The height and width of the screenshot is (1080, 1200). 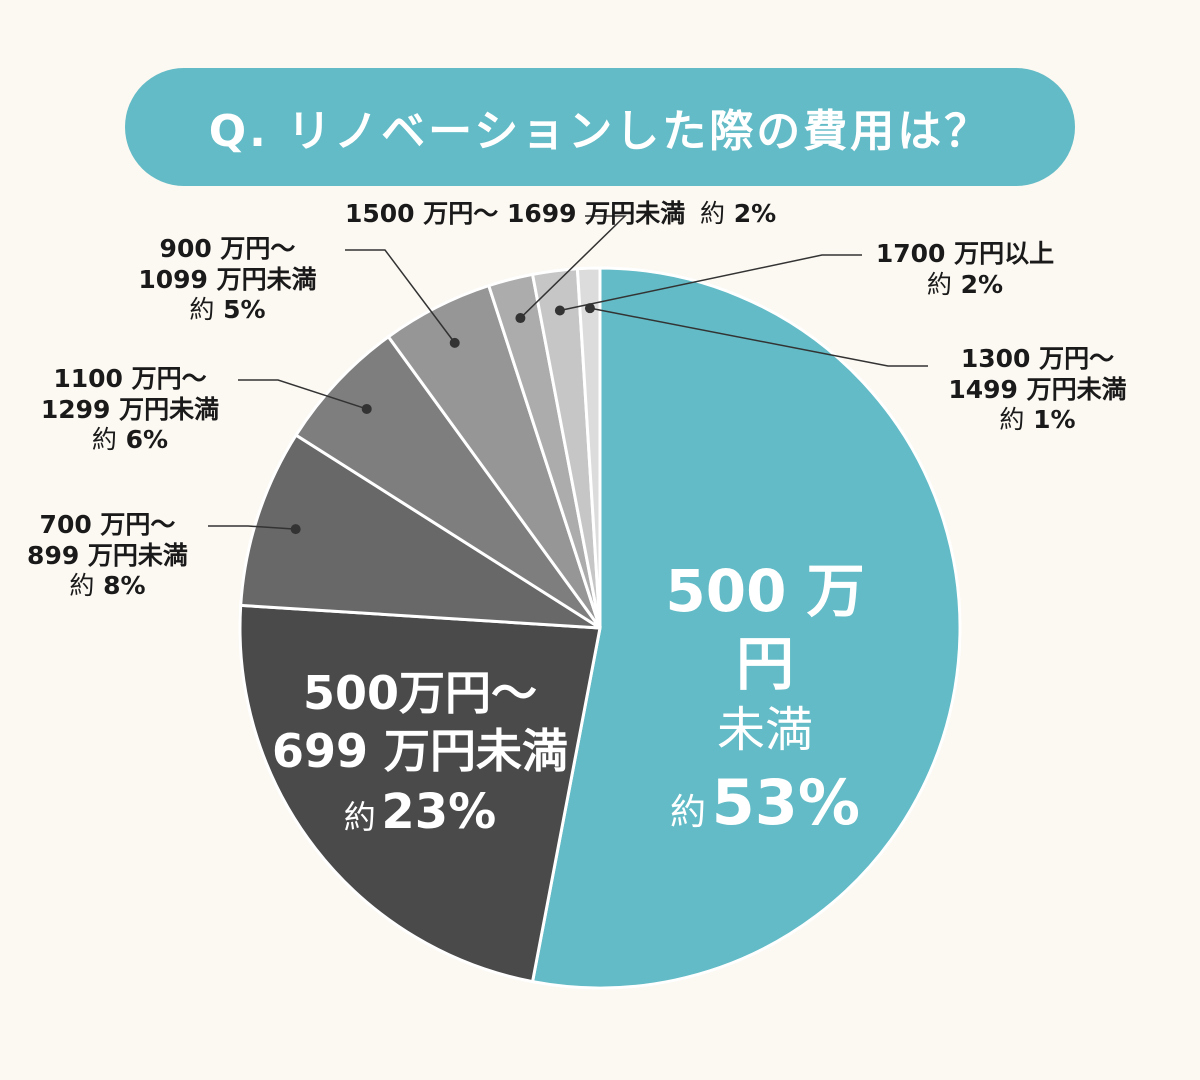 What do you see at coordinates (1037, 358) in the screenshot?
I see `label-line: 1300 万円～` at bounding box center [1037, 358].